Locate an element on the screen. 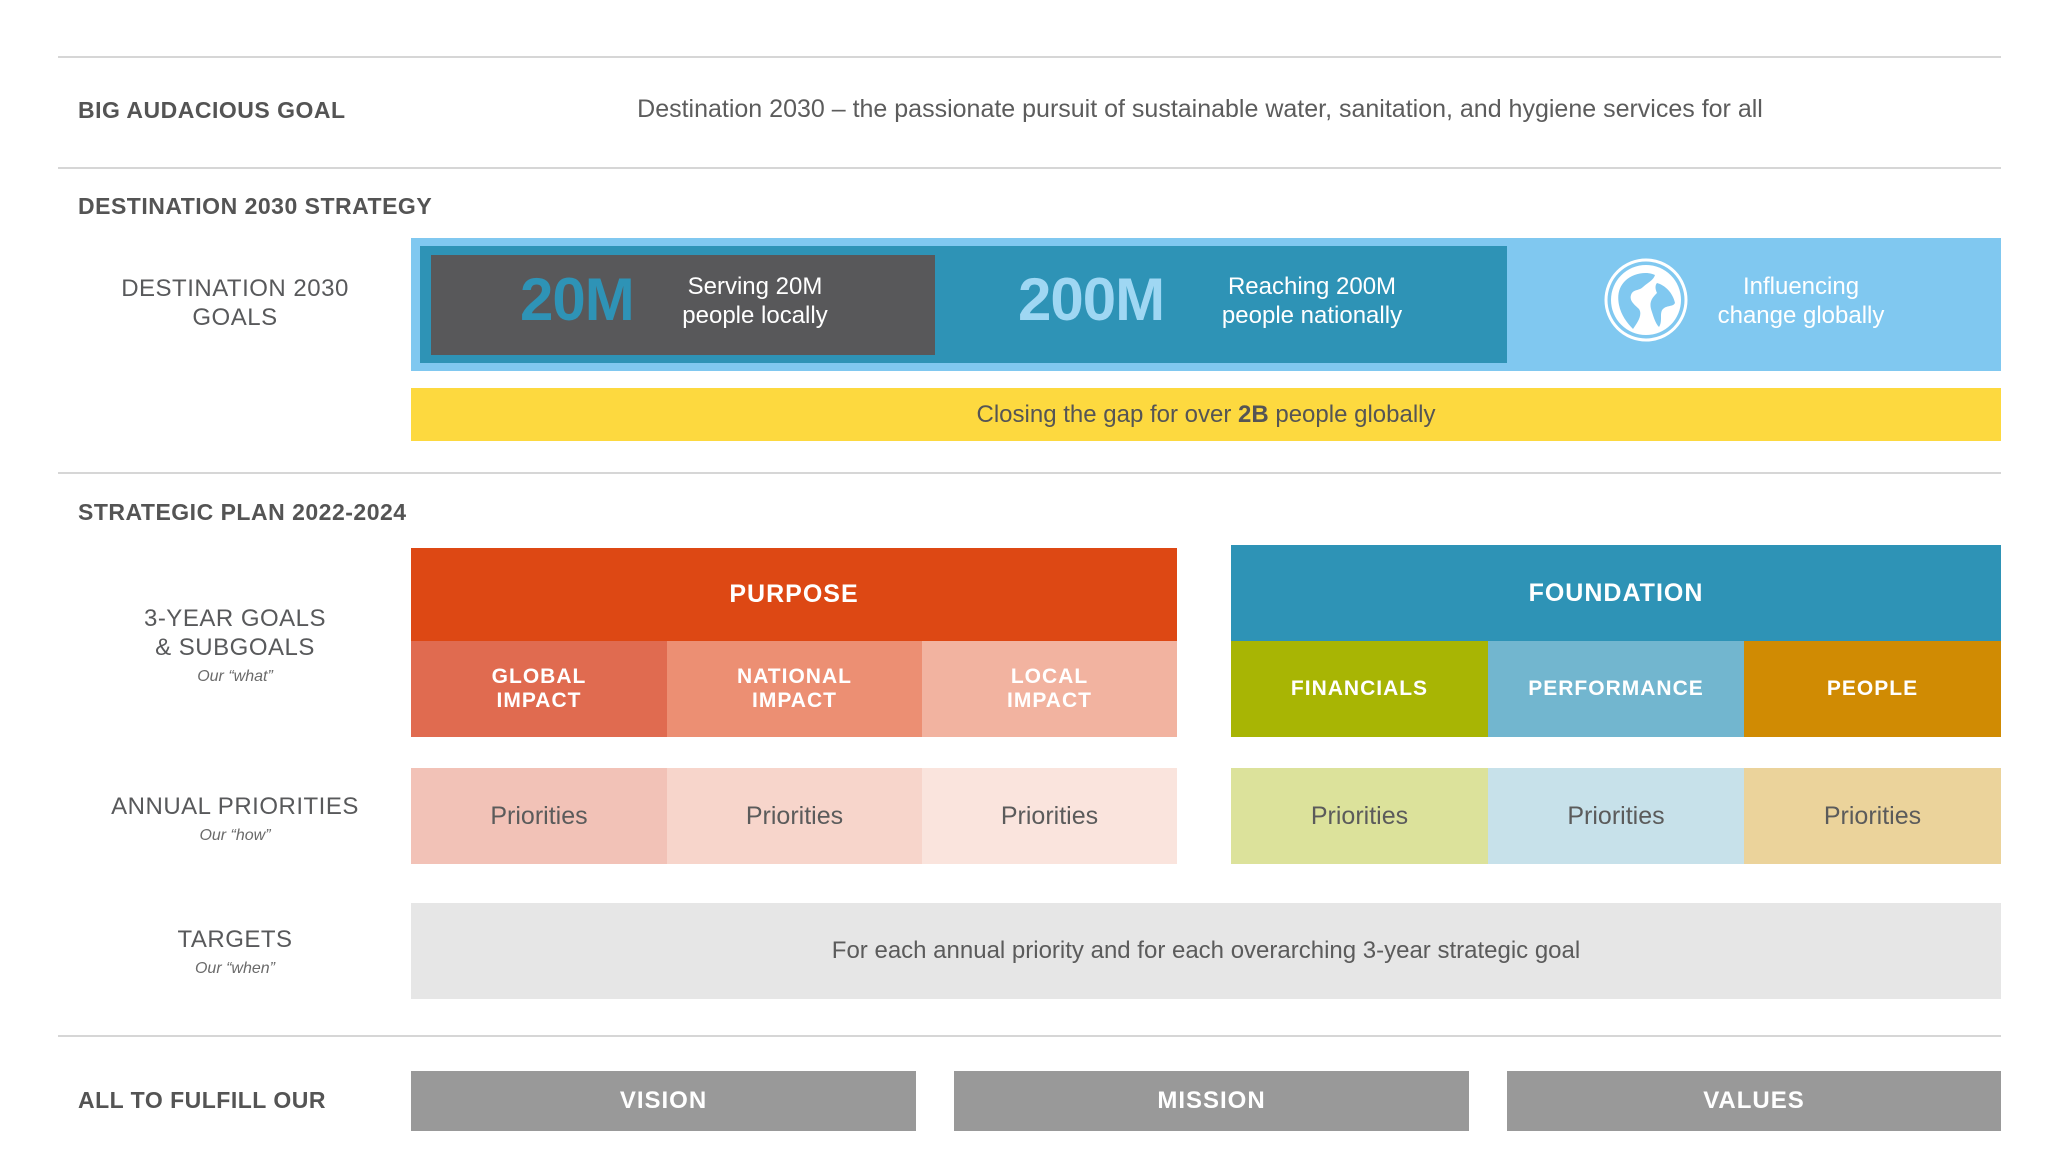 The width and height of the screenshot is (2048, 1173). local-impact-priorities: Priorities is located at coordinates (1049, 816).